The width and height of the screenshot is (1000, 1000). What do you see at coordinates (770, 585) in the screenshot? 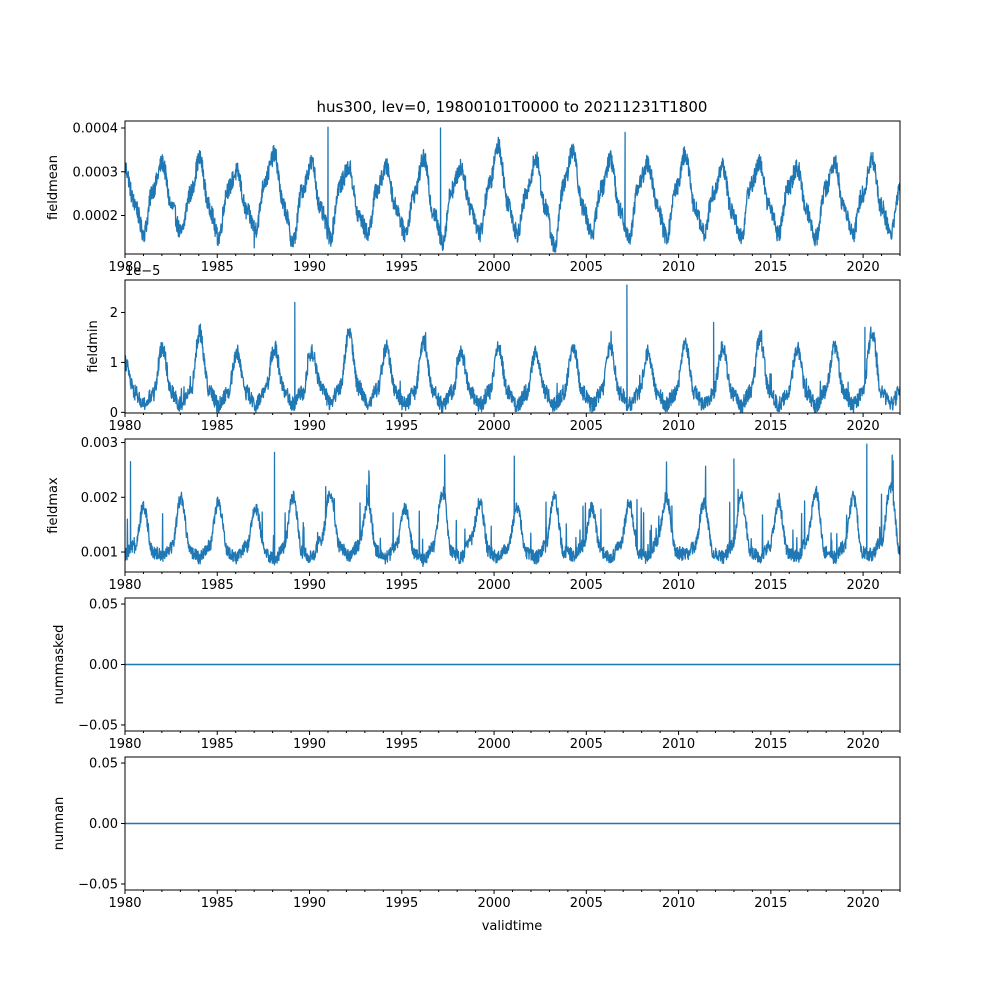
I see `fieldmax-x-tick-label: 2015` at bounding box center [770, 585].